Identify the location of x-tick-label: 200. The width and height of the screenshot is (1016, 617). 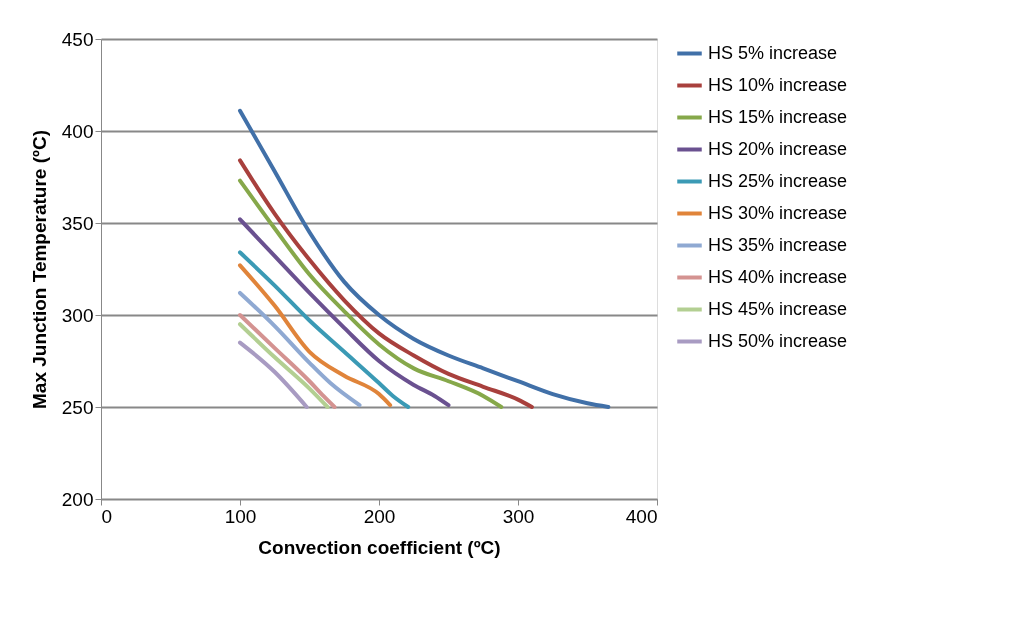
(379, 516).